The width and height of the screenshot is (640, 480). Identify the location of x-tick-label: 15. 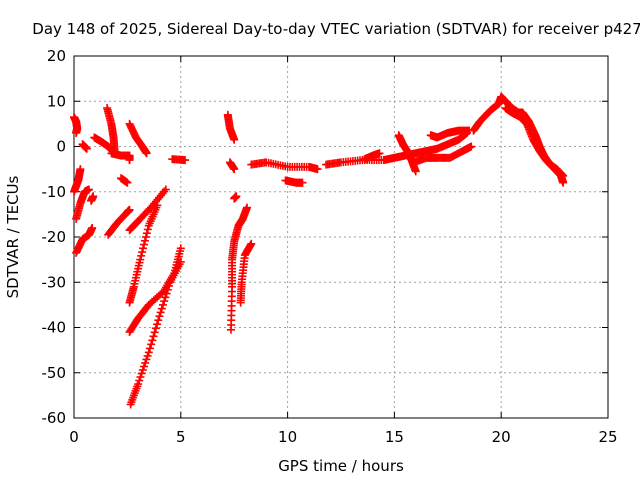
(394, 437).